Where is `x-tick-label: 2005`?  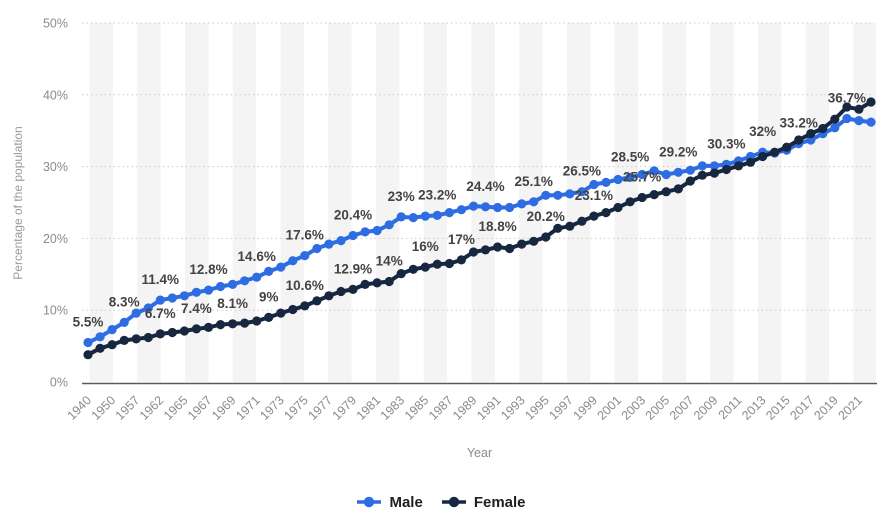 x-tick-label: 2005 is located at coordinates (658, 408).